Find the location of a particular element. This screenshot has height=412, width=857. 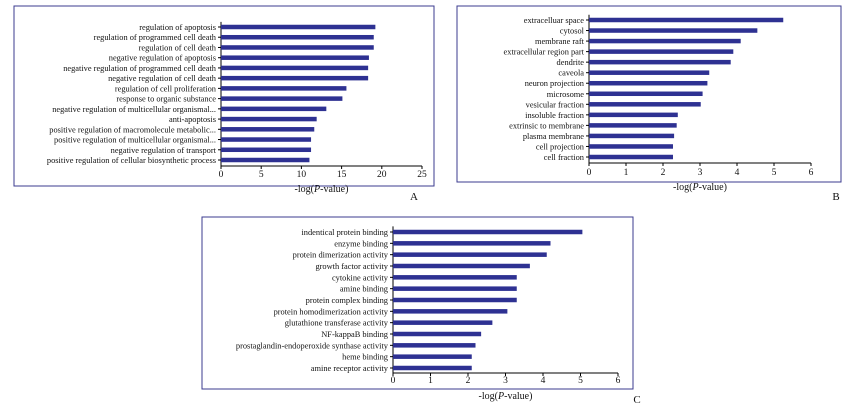

category-label: extracellular region part is located at coordinates (544, 52).